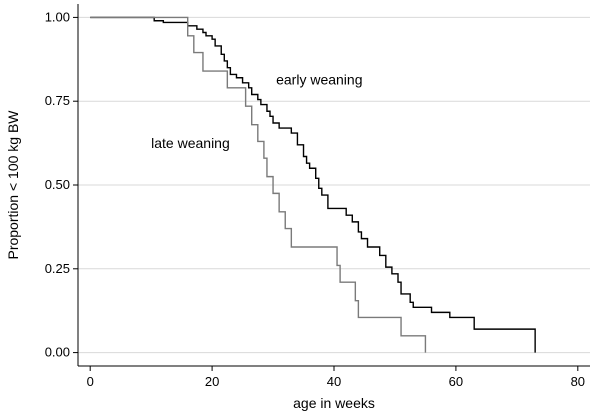 This screenshot has width=598, height=416. What do you see at coordinates (334, 403) in the screenshot?
I see `x-axis-title: age in weeks` at bounding box center [334, 403].